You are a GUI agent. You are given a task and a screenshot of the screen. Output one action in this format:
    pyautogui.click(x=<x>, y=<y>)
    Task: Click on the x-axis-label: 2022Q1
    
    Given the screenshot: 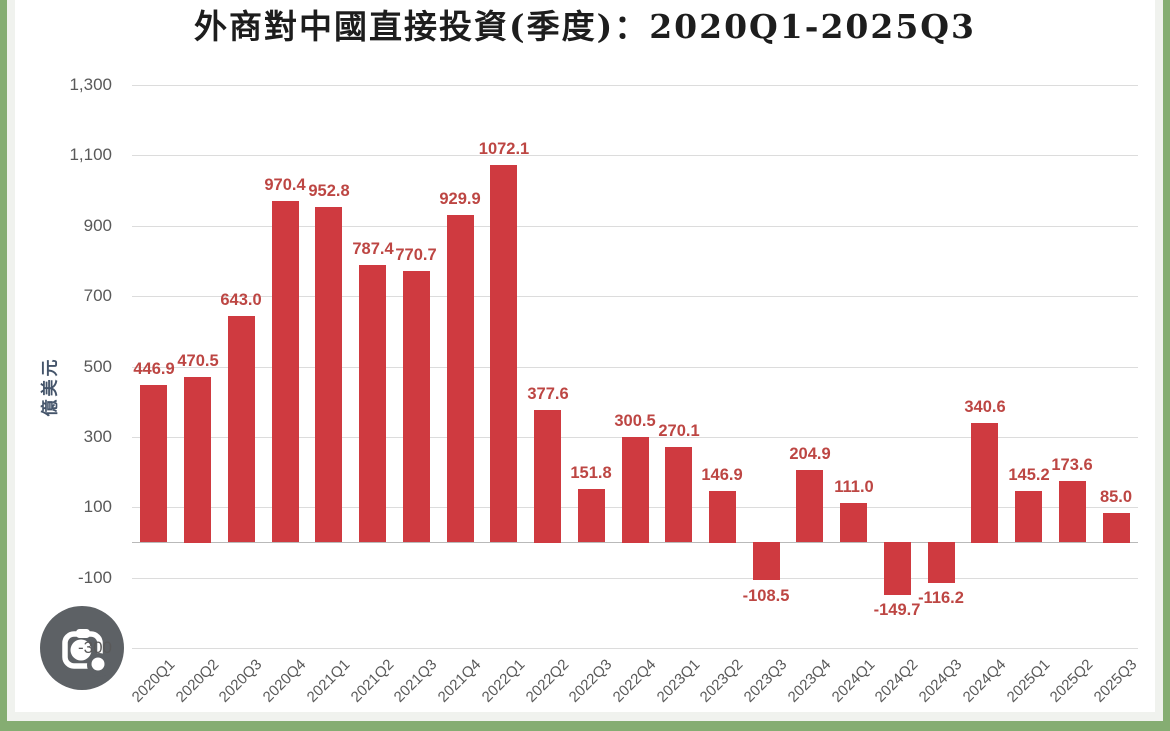 What is the action you would take?
    pyautogui.click(x=503, y=681)
    